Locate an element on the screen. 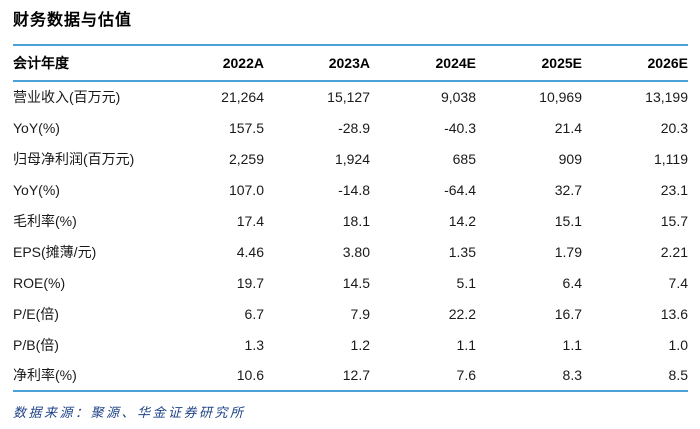  cell-value: 14.5 is located at coordinates (356, 282).